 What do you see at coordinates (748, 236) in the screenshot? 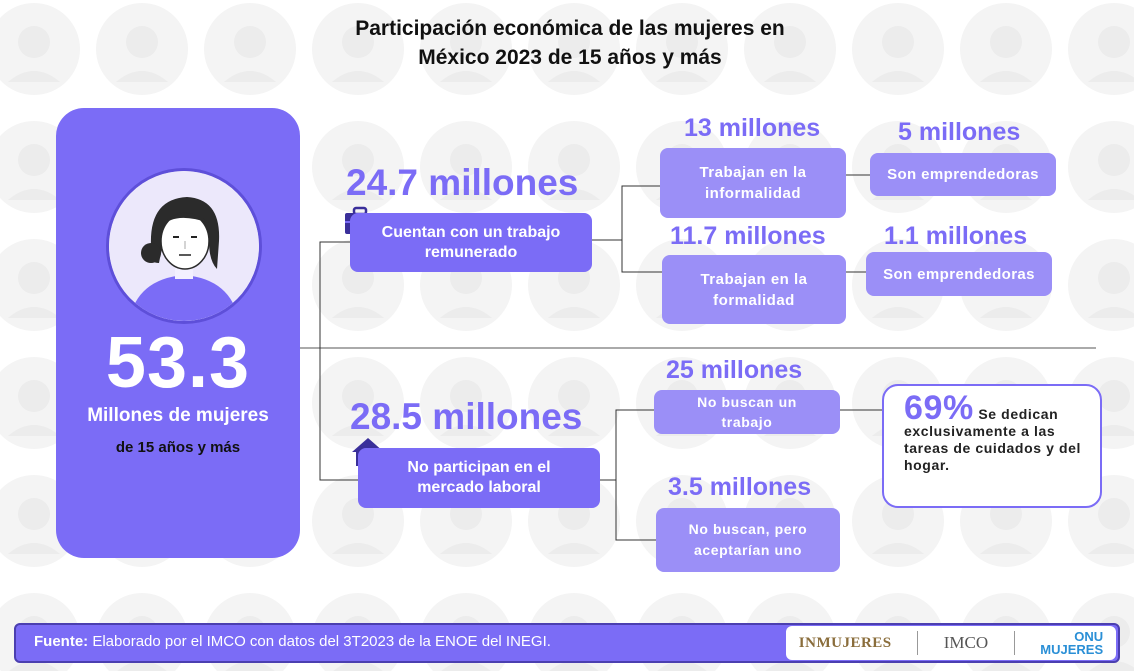
I see `formal-amount: 11.7 millones` at bounding box center [748, 236].